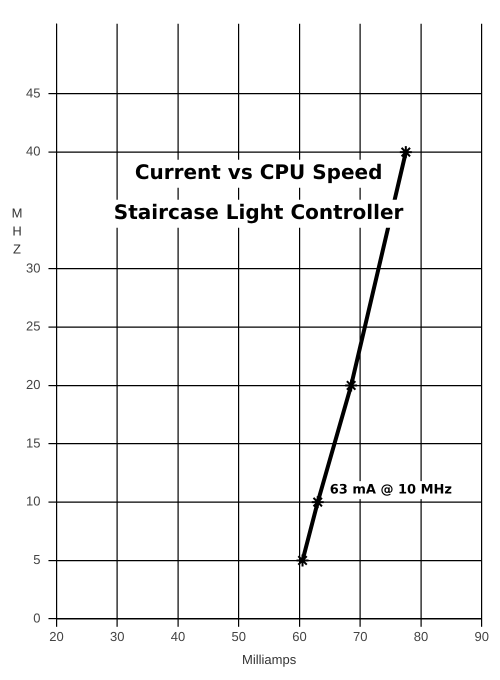  Describe the element at coordinates (33, 501) in the screenshot. I see `y-tick-label: 10` at that location.